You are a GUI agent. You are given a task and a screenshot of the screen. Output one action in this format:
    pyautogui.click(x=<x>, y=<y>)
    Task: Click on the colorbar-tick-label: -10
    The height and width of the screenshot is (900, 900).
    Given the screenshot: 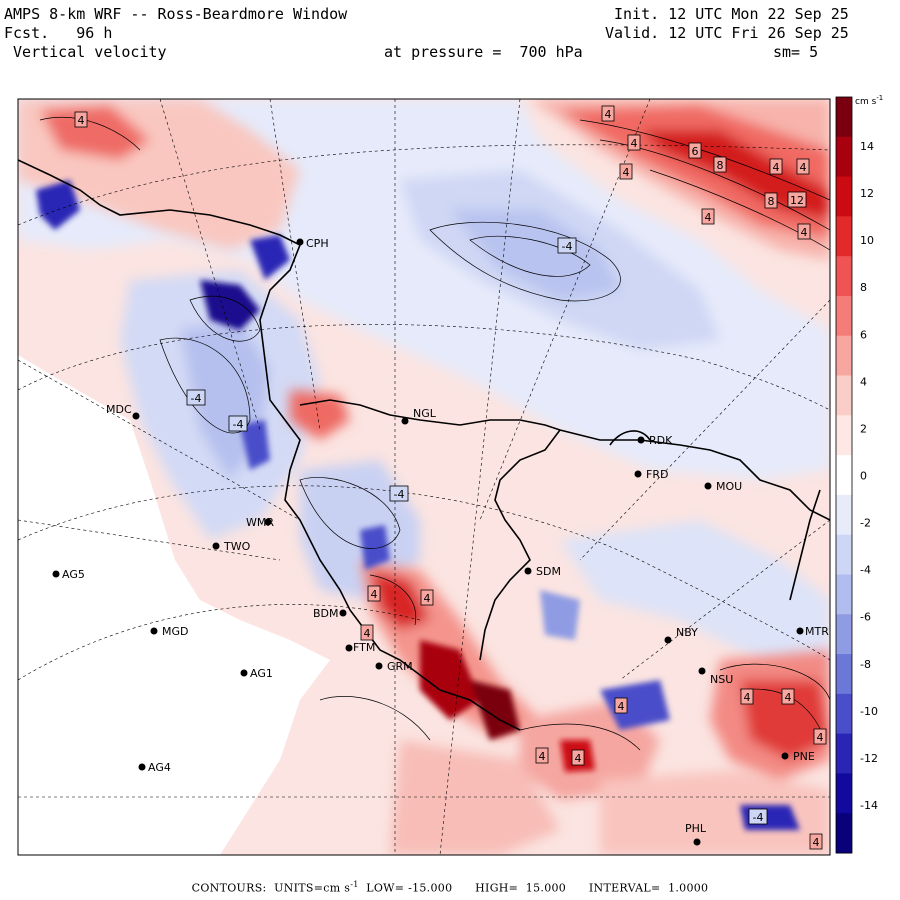 What is the action you would take?
    pyautogui.click(x=869, y=711)
    